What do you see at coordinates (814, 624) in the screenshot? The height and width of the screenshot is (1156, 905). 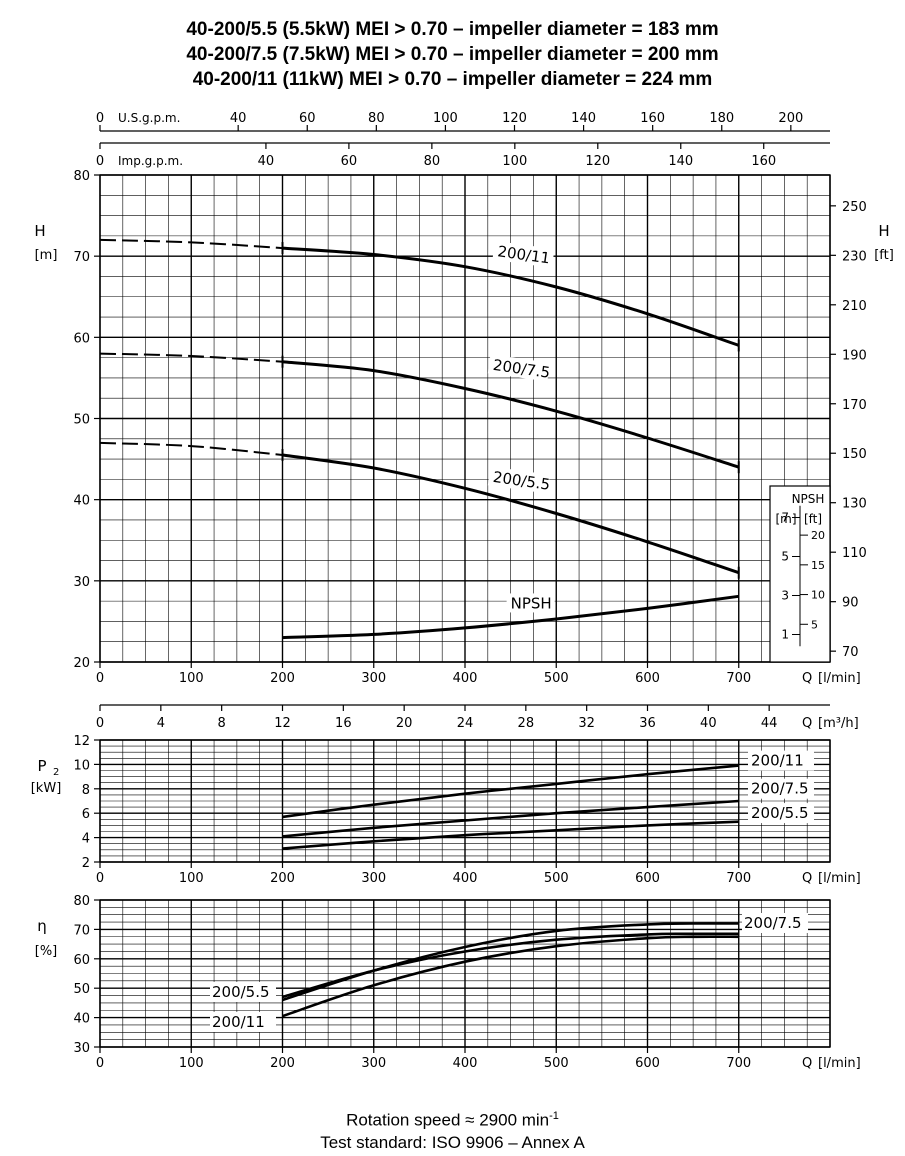 I see `npsh-ft-tick-label: 5` at bounding box center [814, 624].